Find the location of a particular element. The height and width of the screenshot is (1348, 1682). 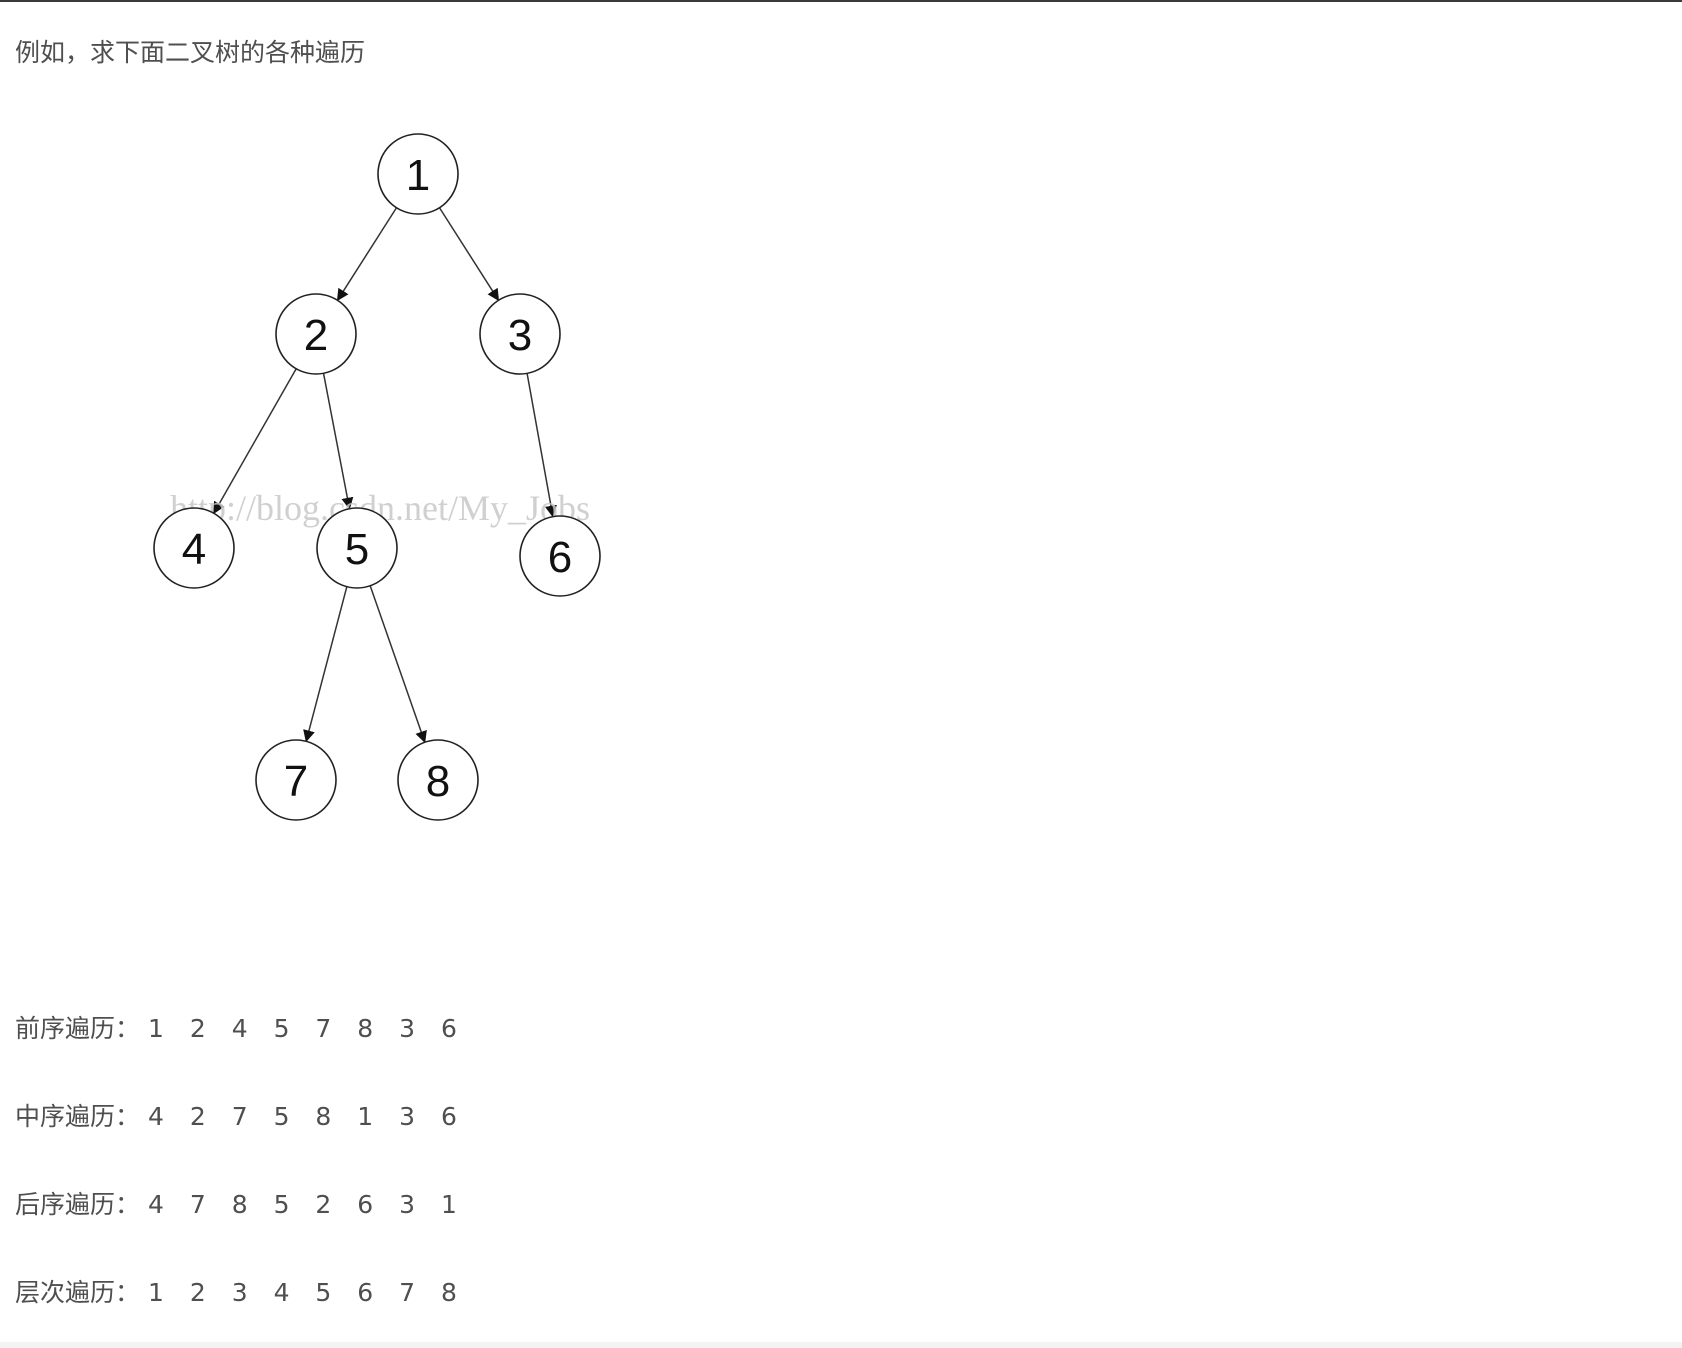

tree-node-2: 2 is located at coordinates (316, 334).